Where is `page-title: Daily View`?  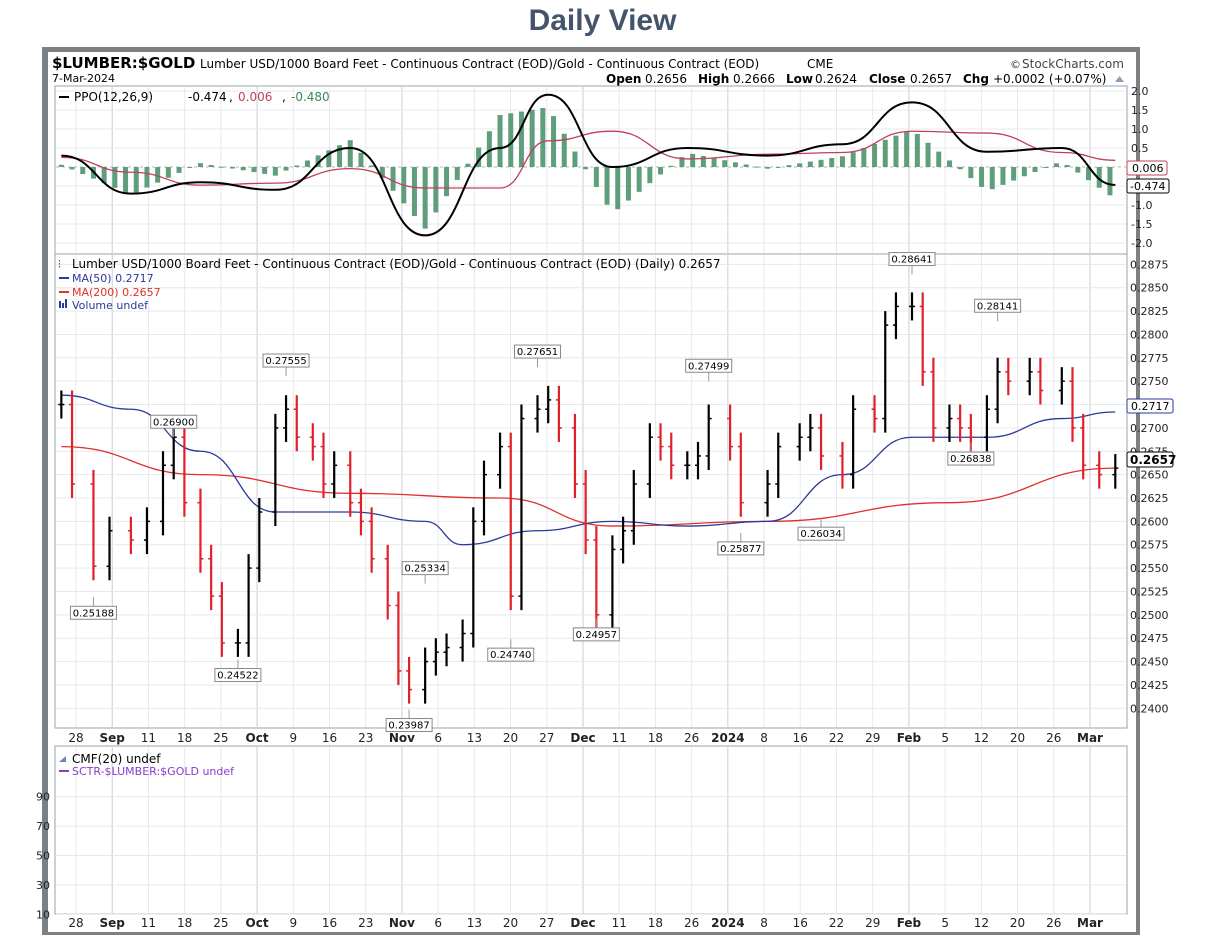 page-title: Daily View is located at coordinates (602, 20).